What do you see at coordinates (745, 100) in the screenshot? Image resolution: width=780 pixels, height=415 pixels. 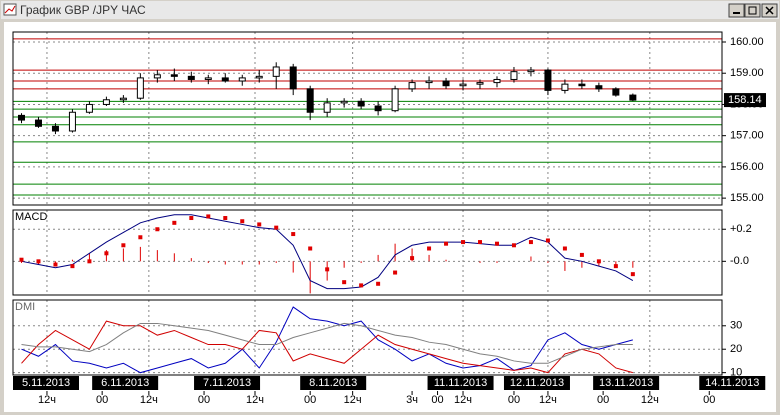 I see `last-price-box` at bounding box center [745, 100].